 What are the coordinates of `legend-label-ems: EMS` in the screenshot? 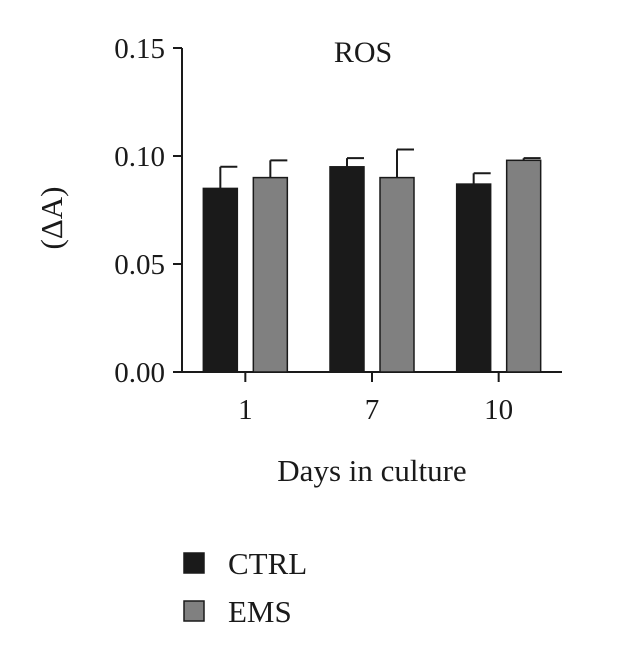 It's located at (260, 611).